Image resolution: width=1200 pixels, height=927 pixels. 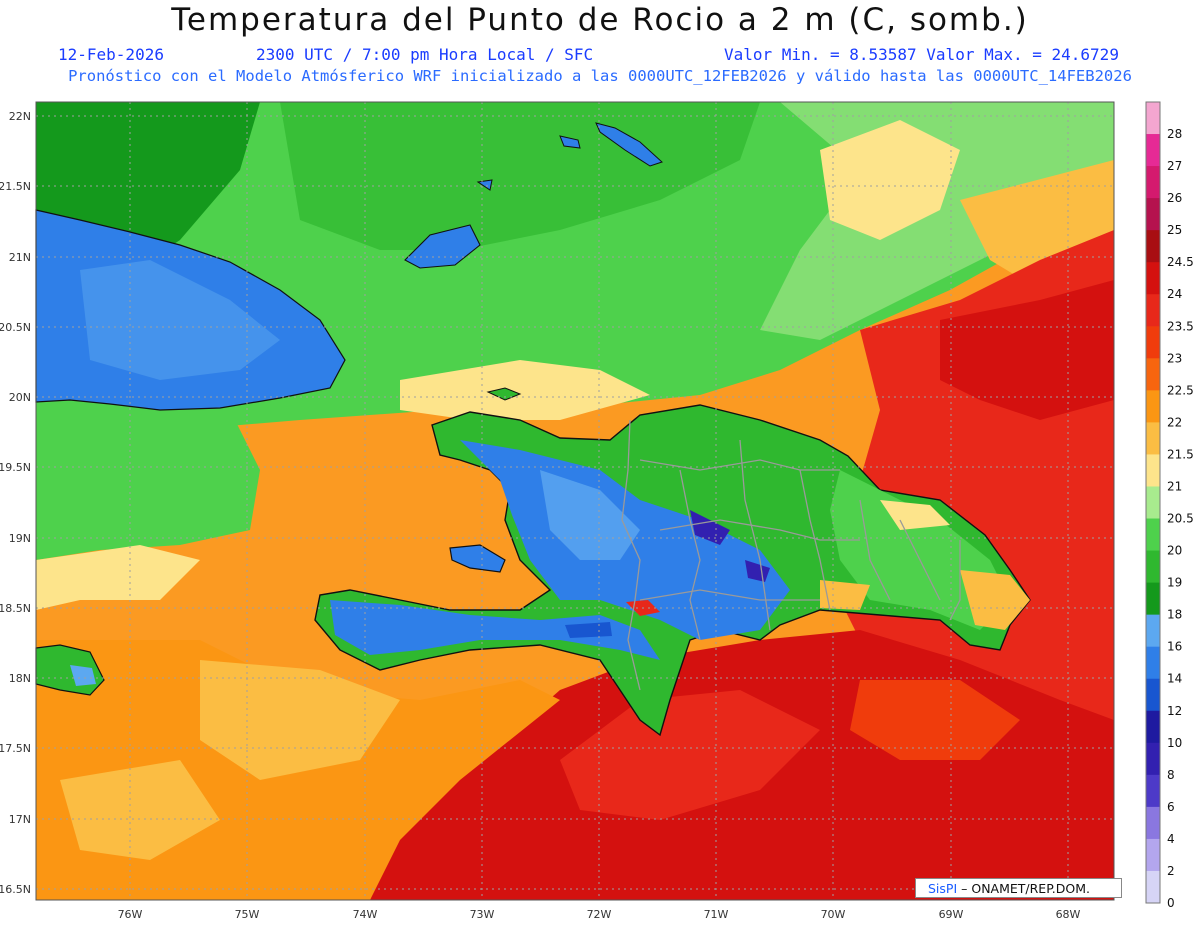 What do you see at coordinates (1174, 551) in the screenshot?
I see `colorbar-label: 20` at bounding box center [1174, 551].